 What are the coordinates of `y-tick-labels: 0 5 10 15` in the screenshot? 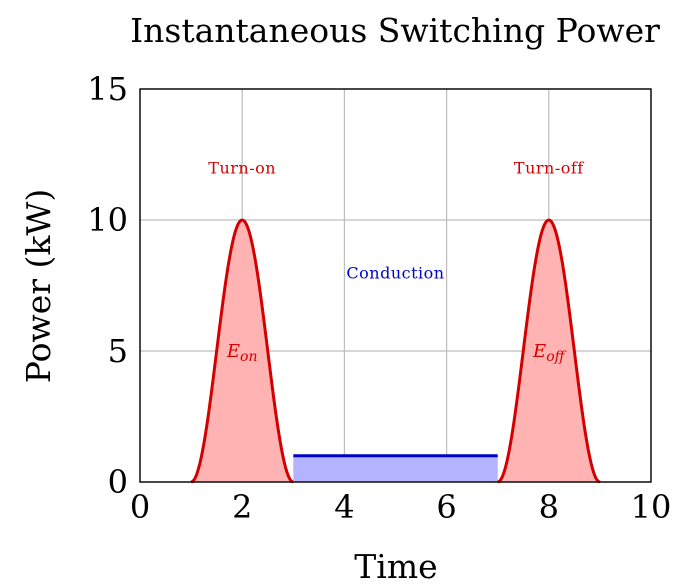 It's located at (107, 285).